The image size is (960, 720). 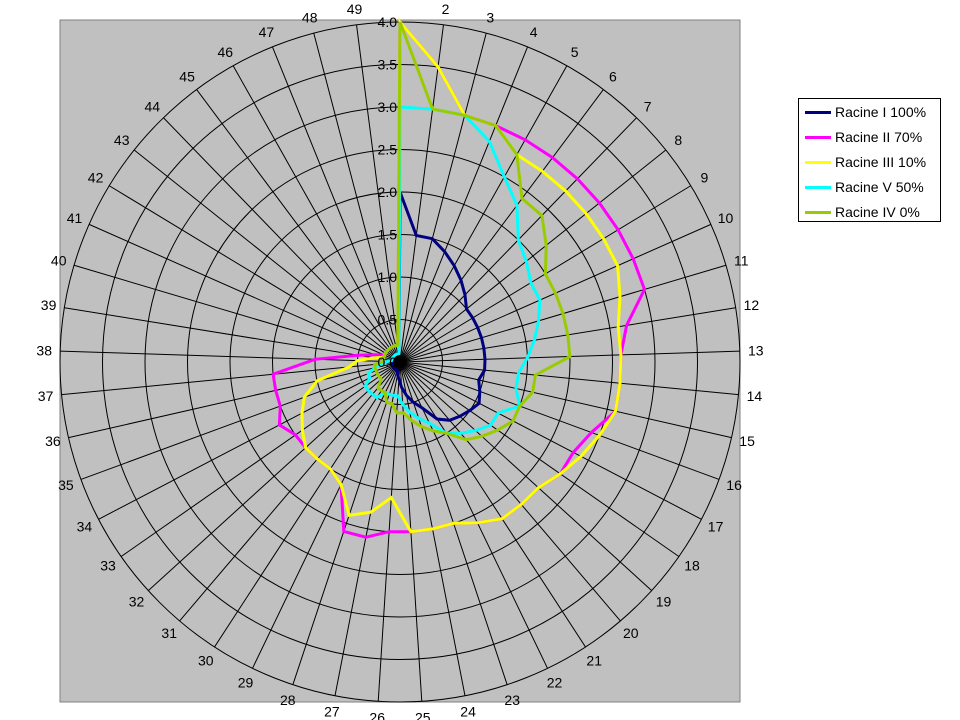 I want to click on legend-item-racine-iii: Racine III 10%, so click(x=865, y=162).